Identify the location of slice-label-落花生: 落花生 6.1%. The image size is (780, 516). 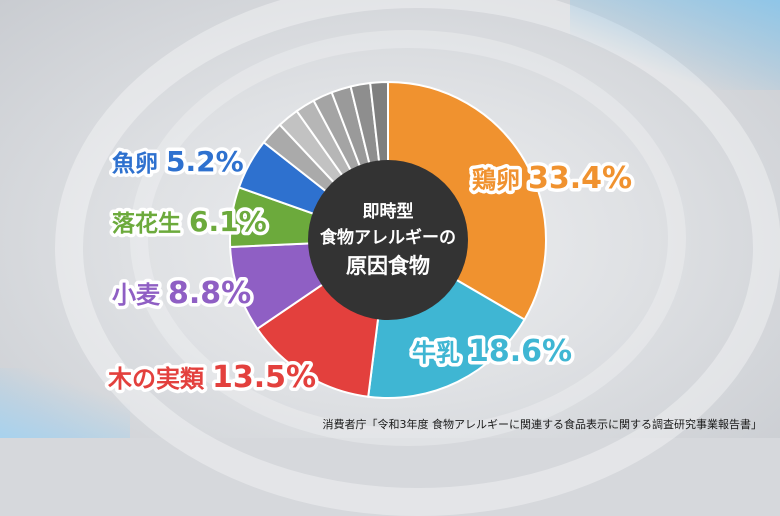
(189, 221).